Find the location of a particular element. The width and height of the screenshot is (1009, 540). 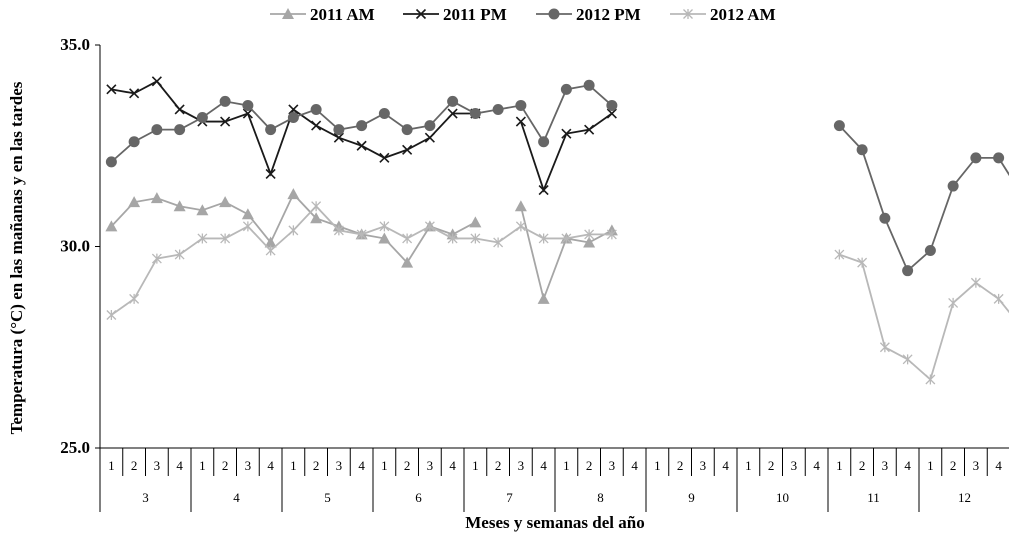

x-axis-title: Meses y semanas del año is located at coordinates (554, 522).